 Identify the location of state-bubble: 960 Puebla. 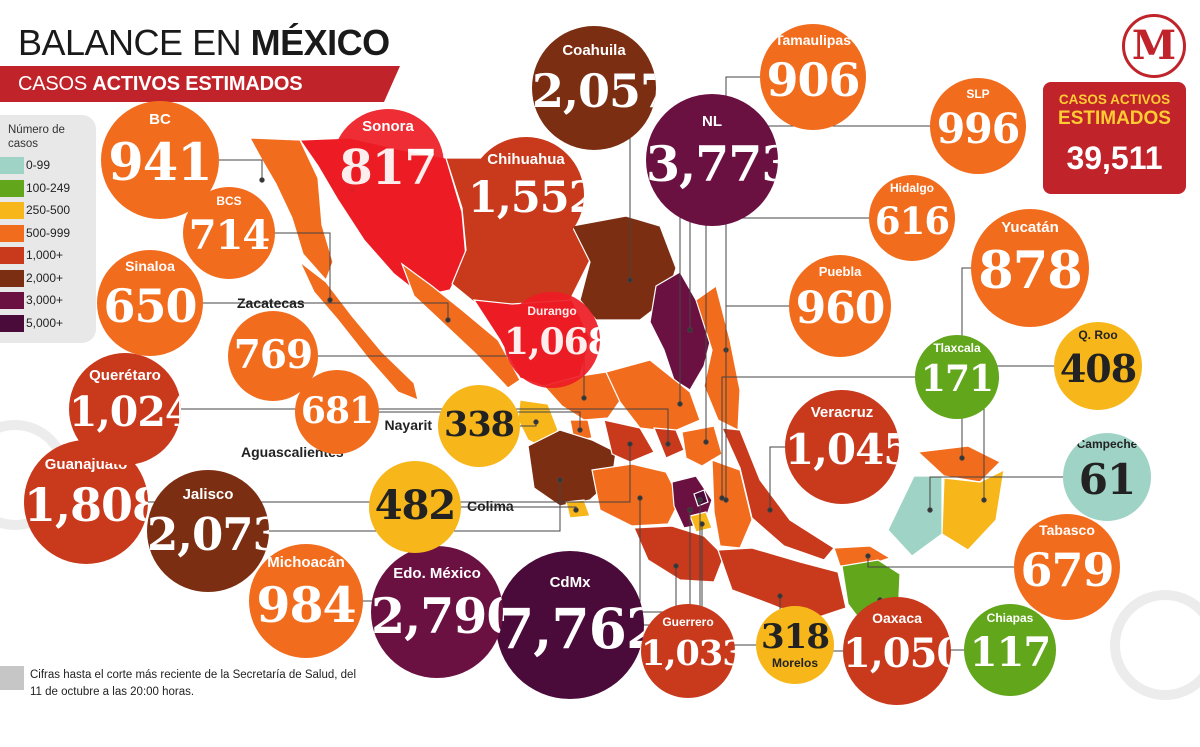
(840, 306).